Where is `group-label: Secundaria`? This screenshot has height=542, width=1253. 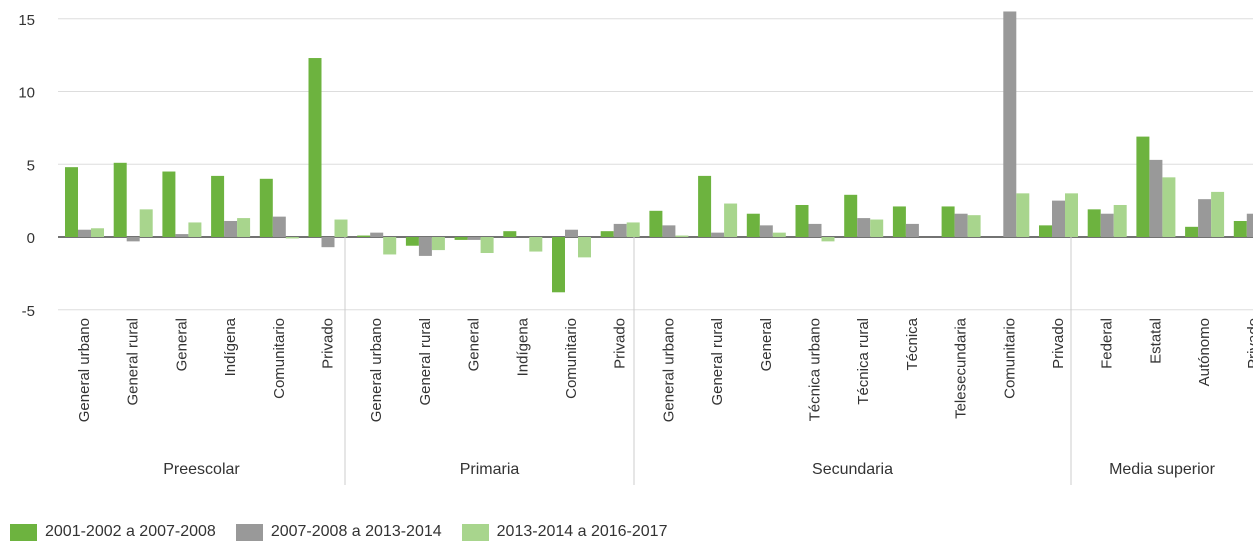
group-label: Secundaria is located at coordinates (852, 469).